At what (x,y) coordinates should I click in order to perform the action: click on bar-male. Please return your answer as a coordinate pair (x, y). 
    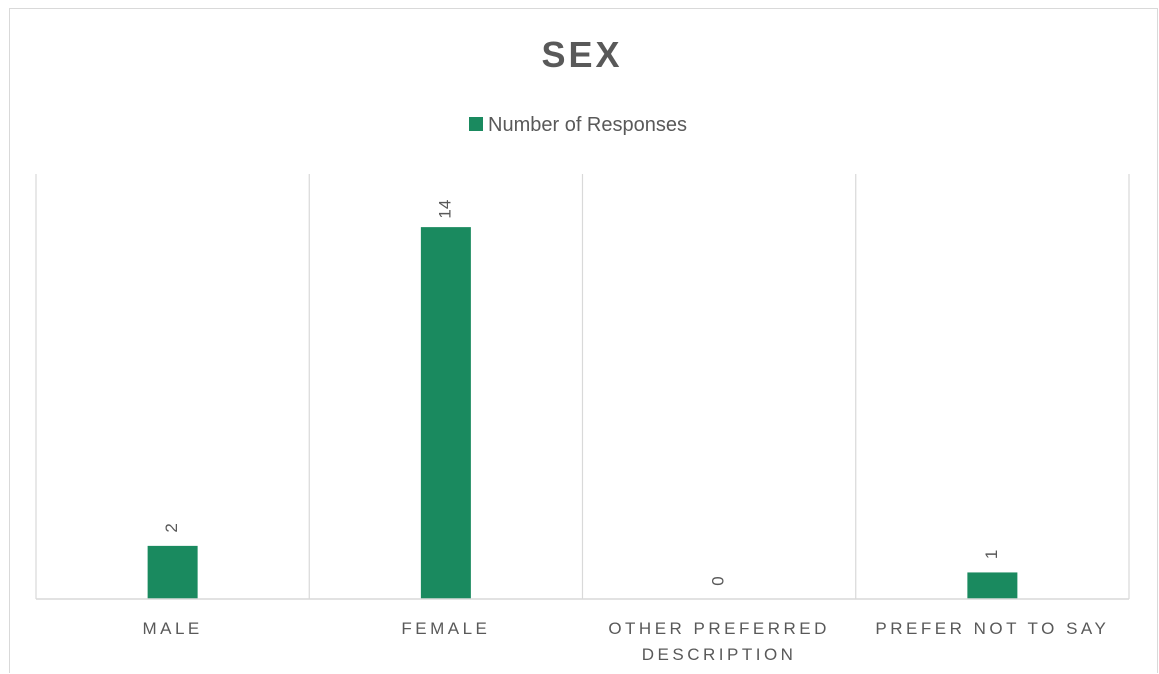
    Looking at the image, I should click on (172, 572).